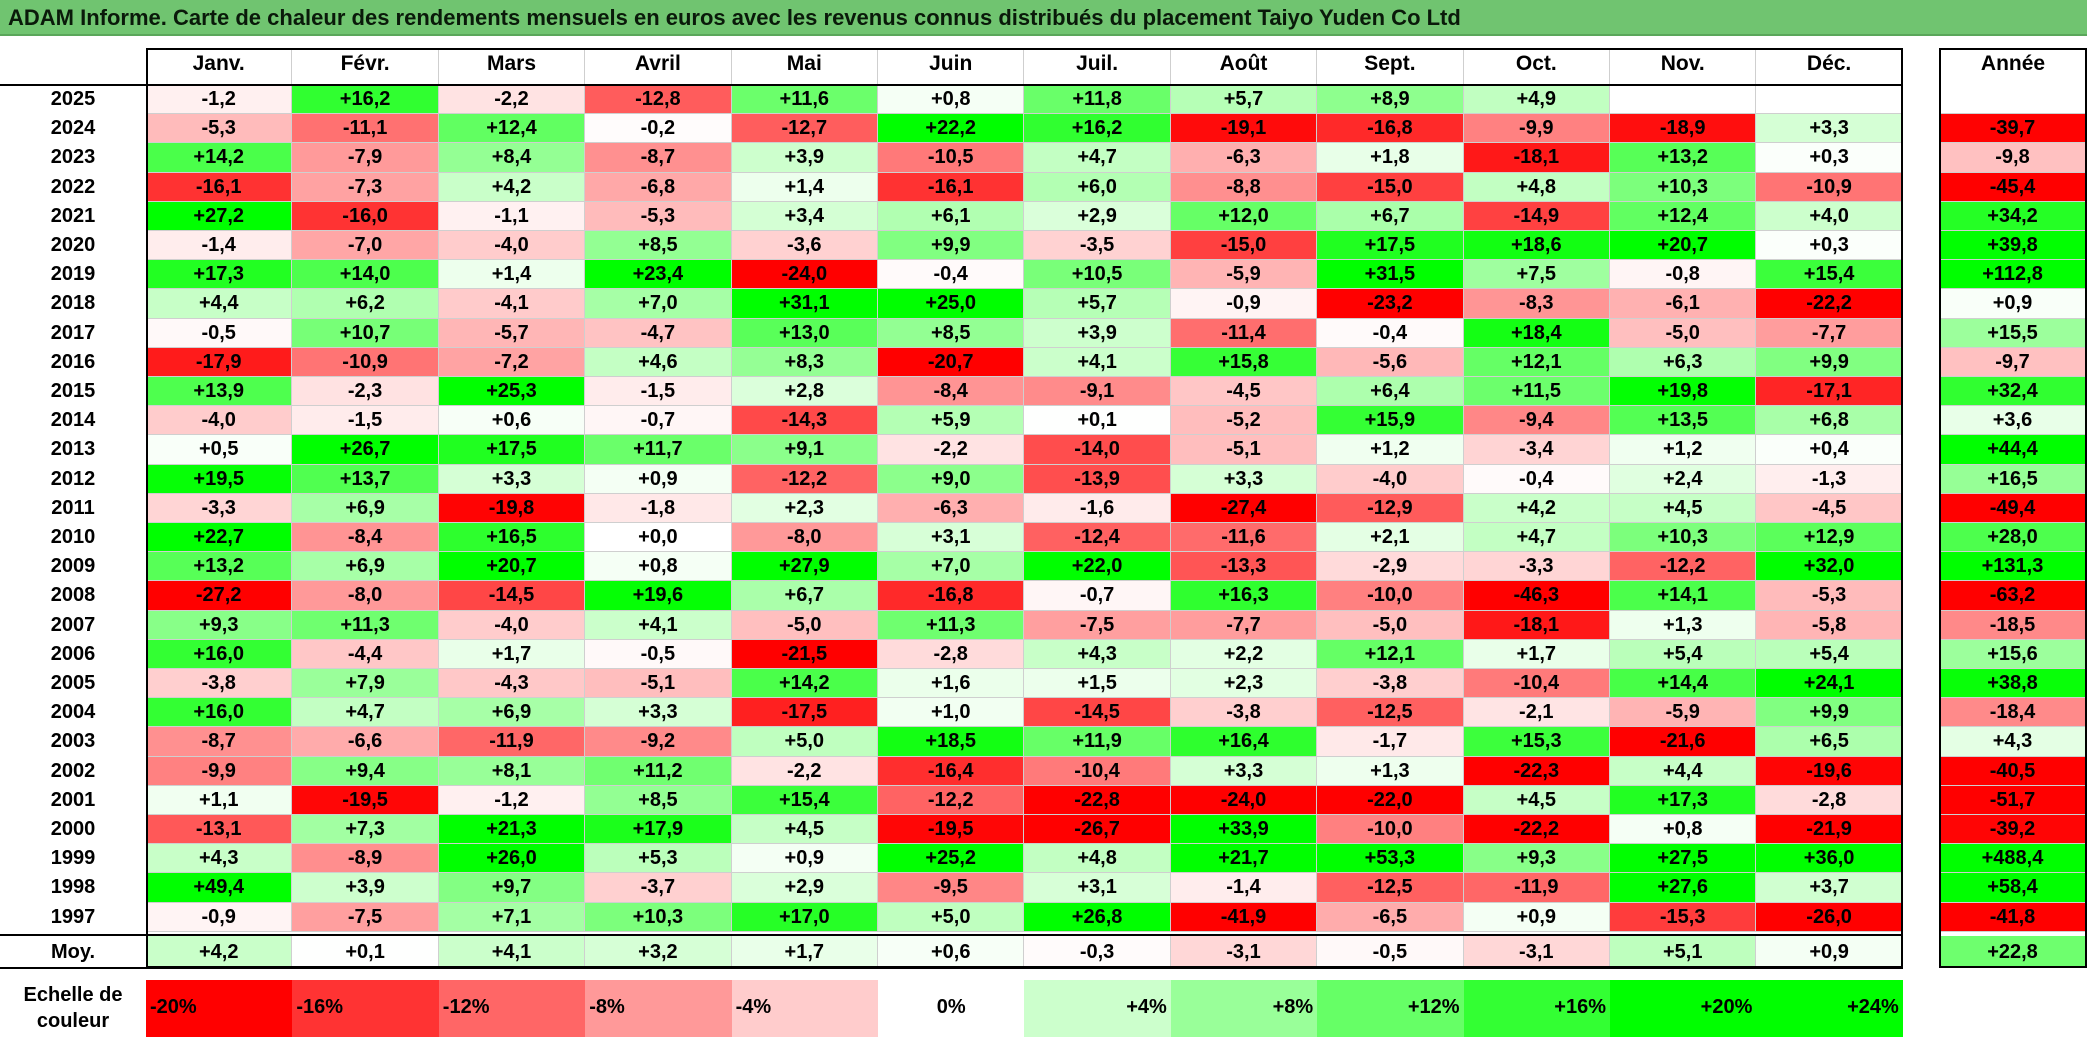 This screenshot has height=1037, width=2087. Describe the element at coordinates (1244, 654) in the screenshot. I see `heatmap-cell: +2,2` at that location.